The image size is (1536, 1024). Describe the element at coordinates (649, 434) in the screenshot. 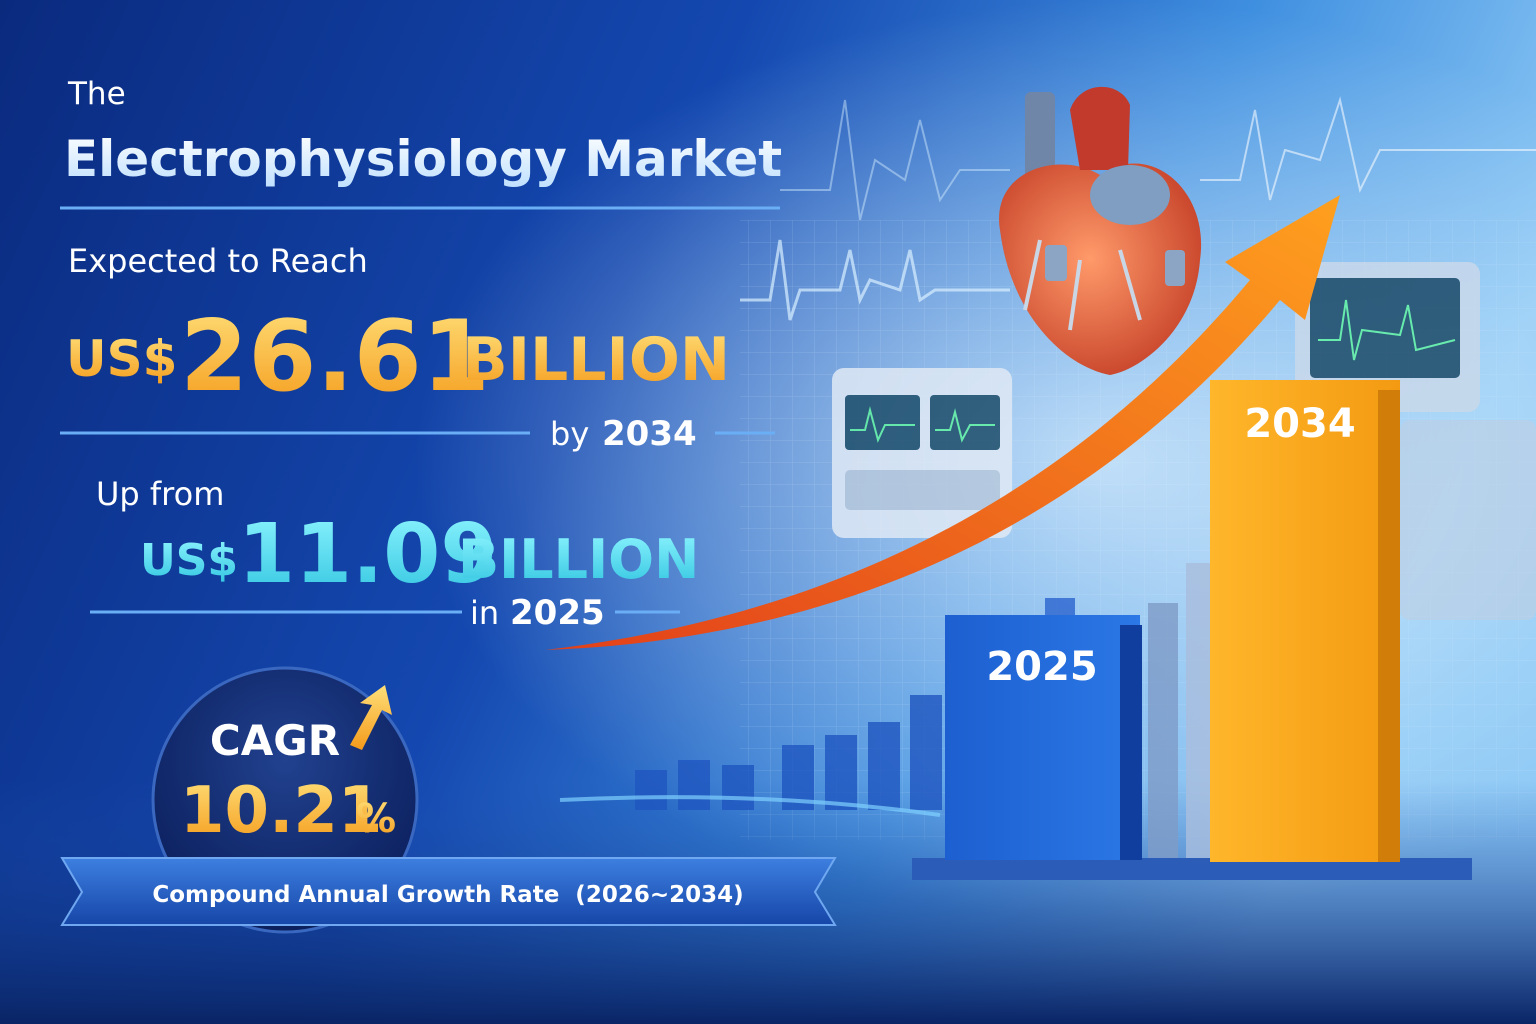

I see `forecast-period-year: 2034` at that location.